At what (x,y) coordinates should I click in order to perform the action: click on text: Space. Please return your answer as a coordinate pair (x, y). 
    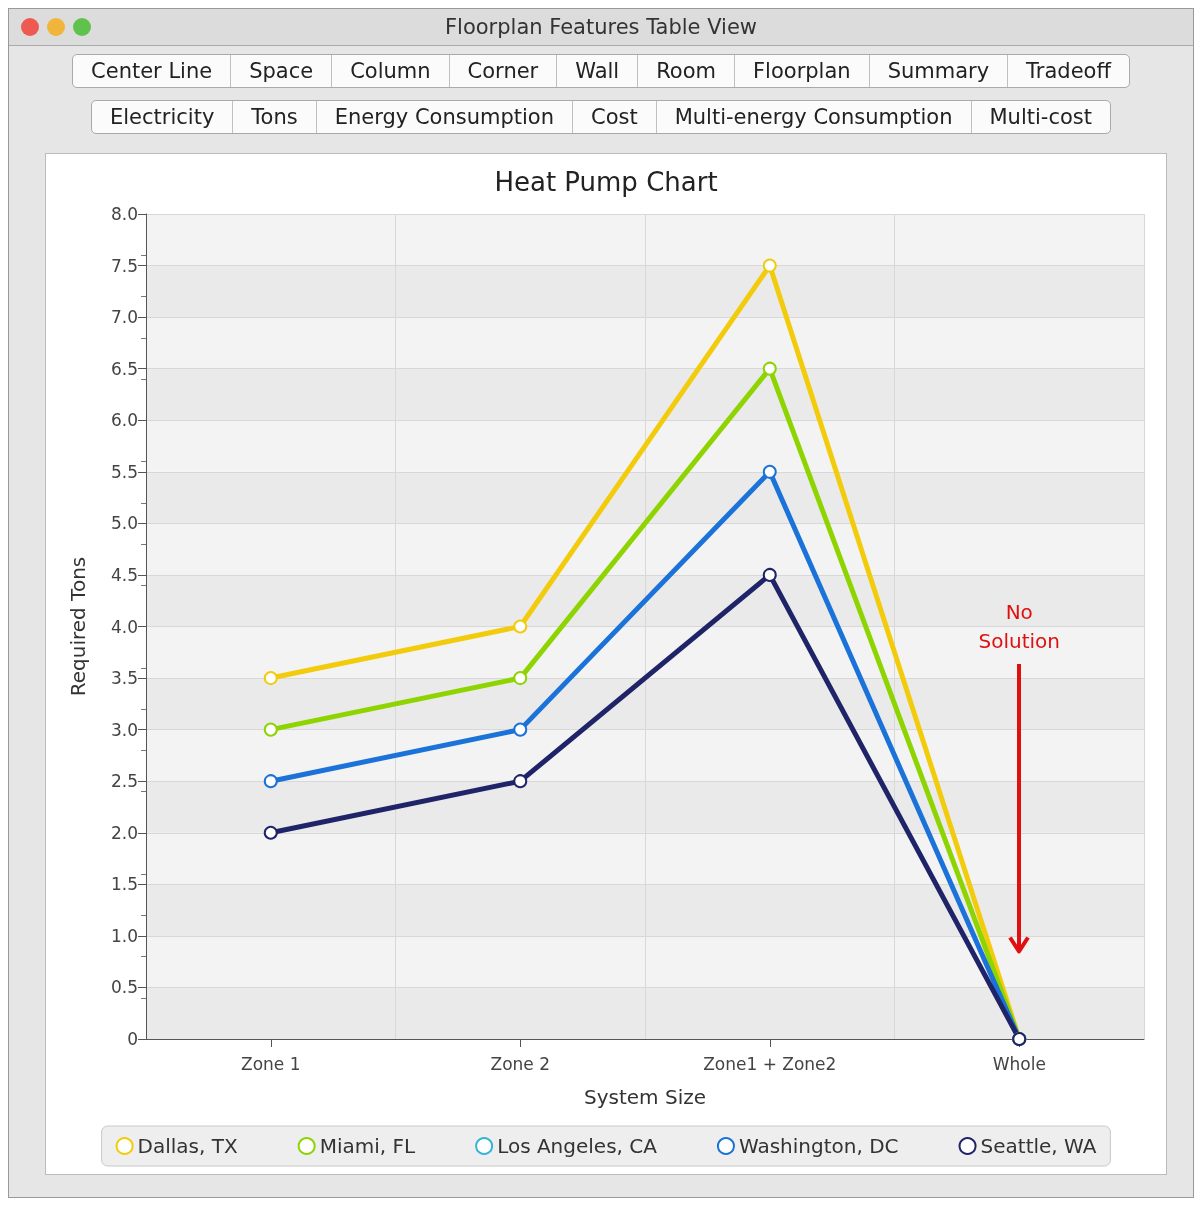
    Looking at the image, I should click on (281, 71).